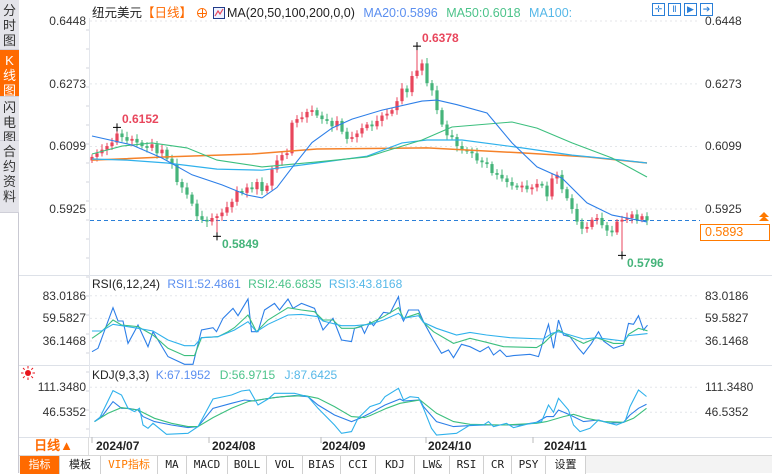  I want to click on rsi-title: RSI(6,12,24), so click(126, 284).